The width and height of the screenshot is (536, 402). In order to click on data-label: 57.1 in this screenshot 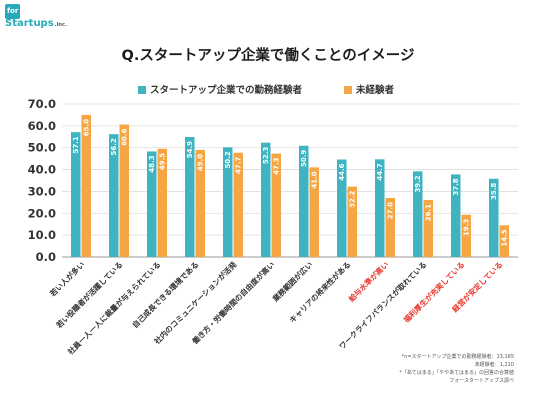, I will do `click(76, 144)`.